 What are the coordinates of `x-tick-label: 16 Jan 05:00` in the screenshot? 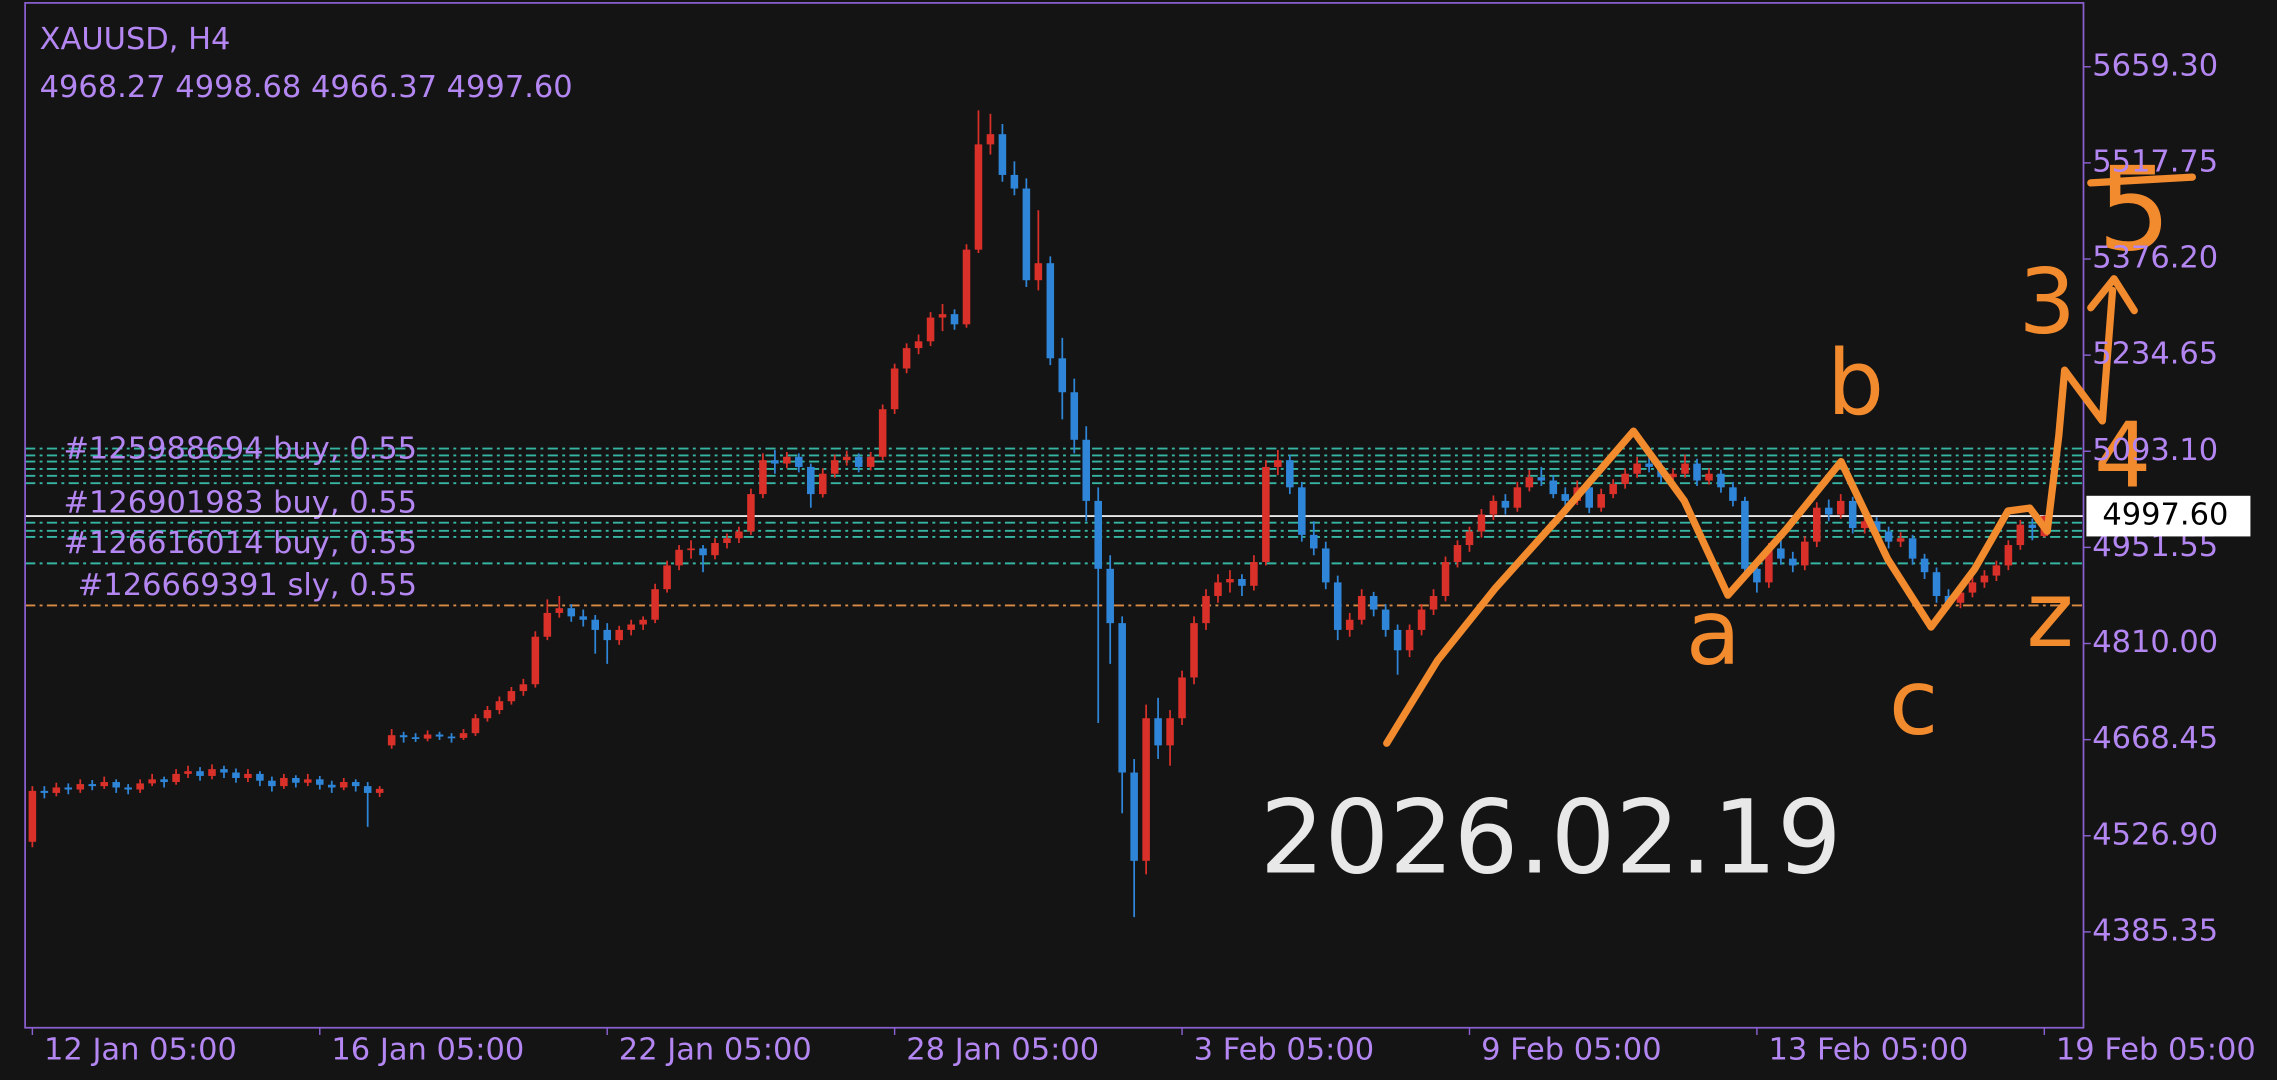 It's located at (427, 1049).